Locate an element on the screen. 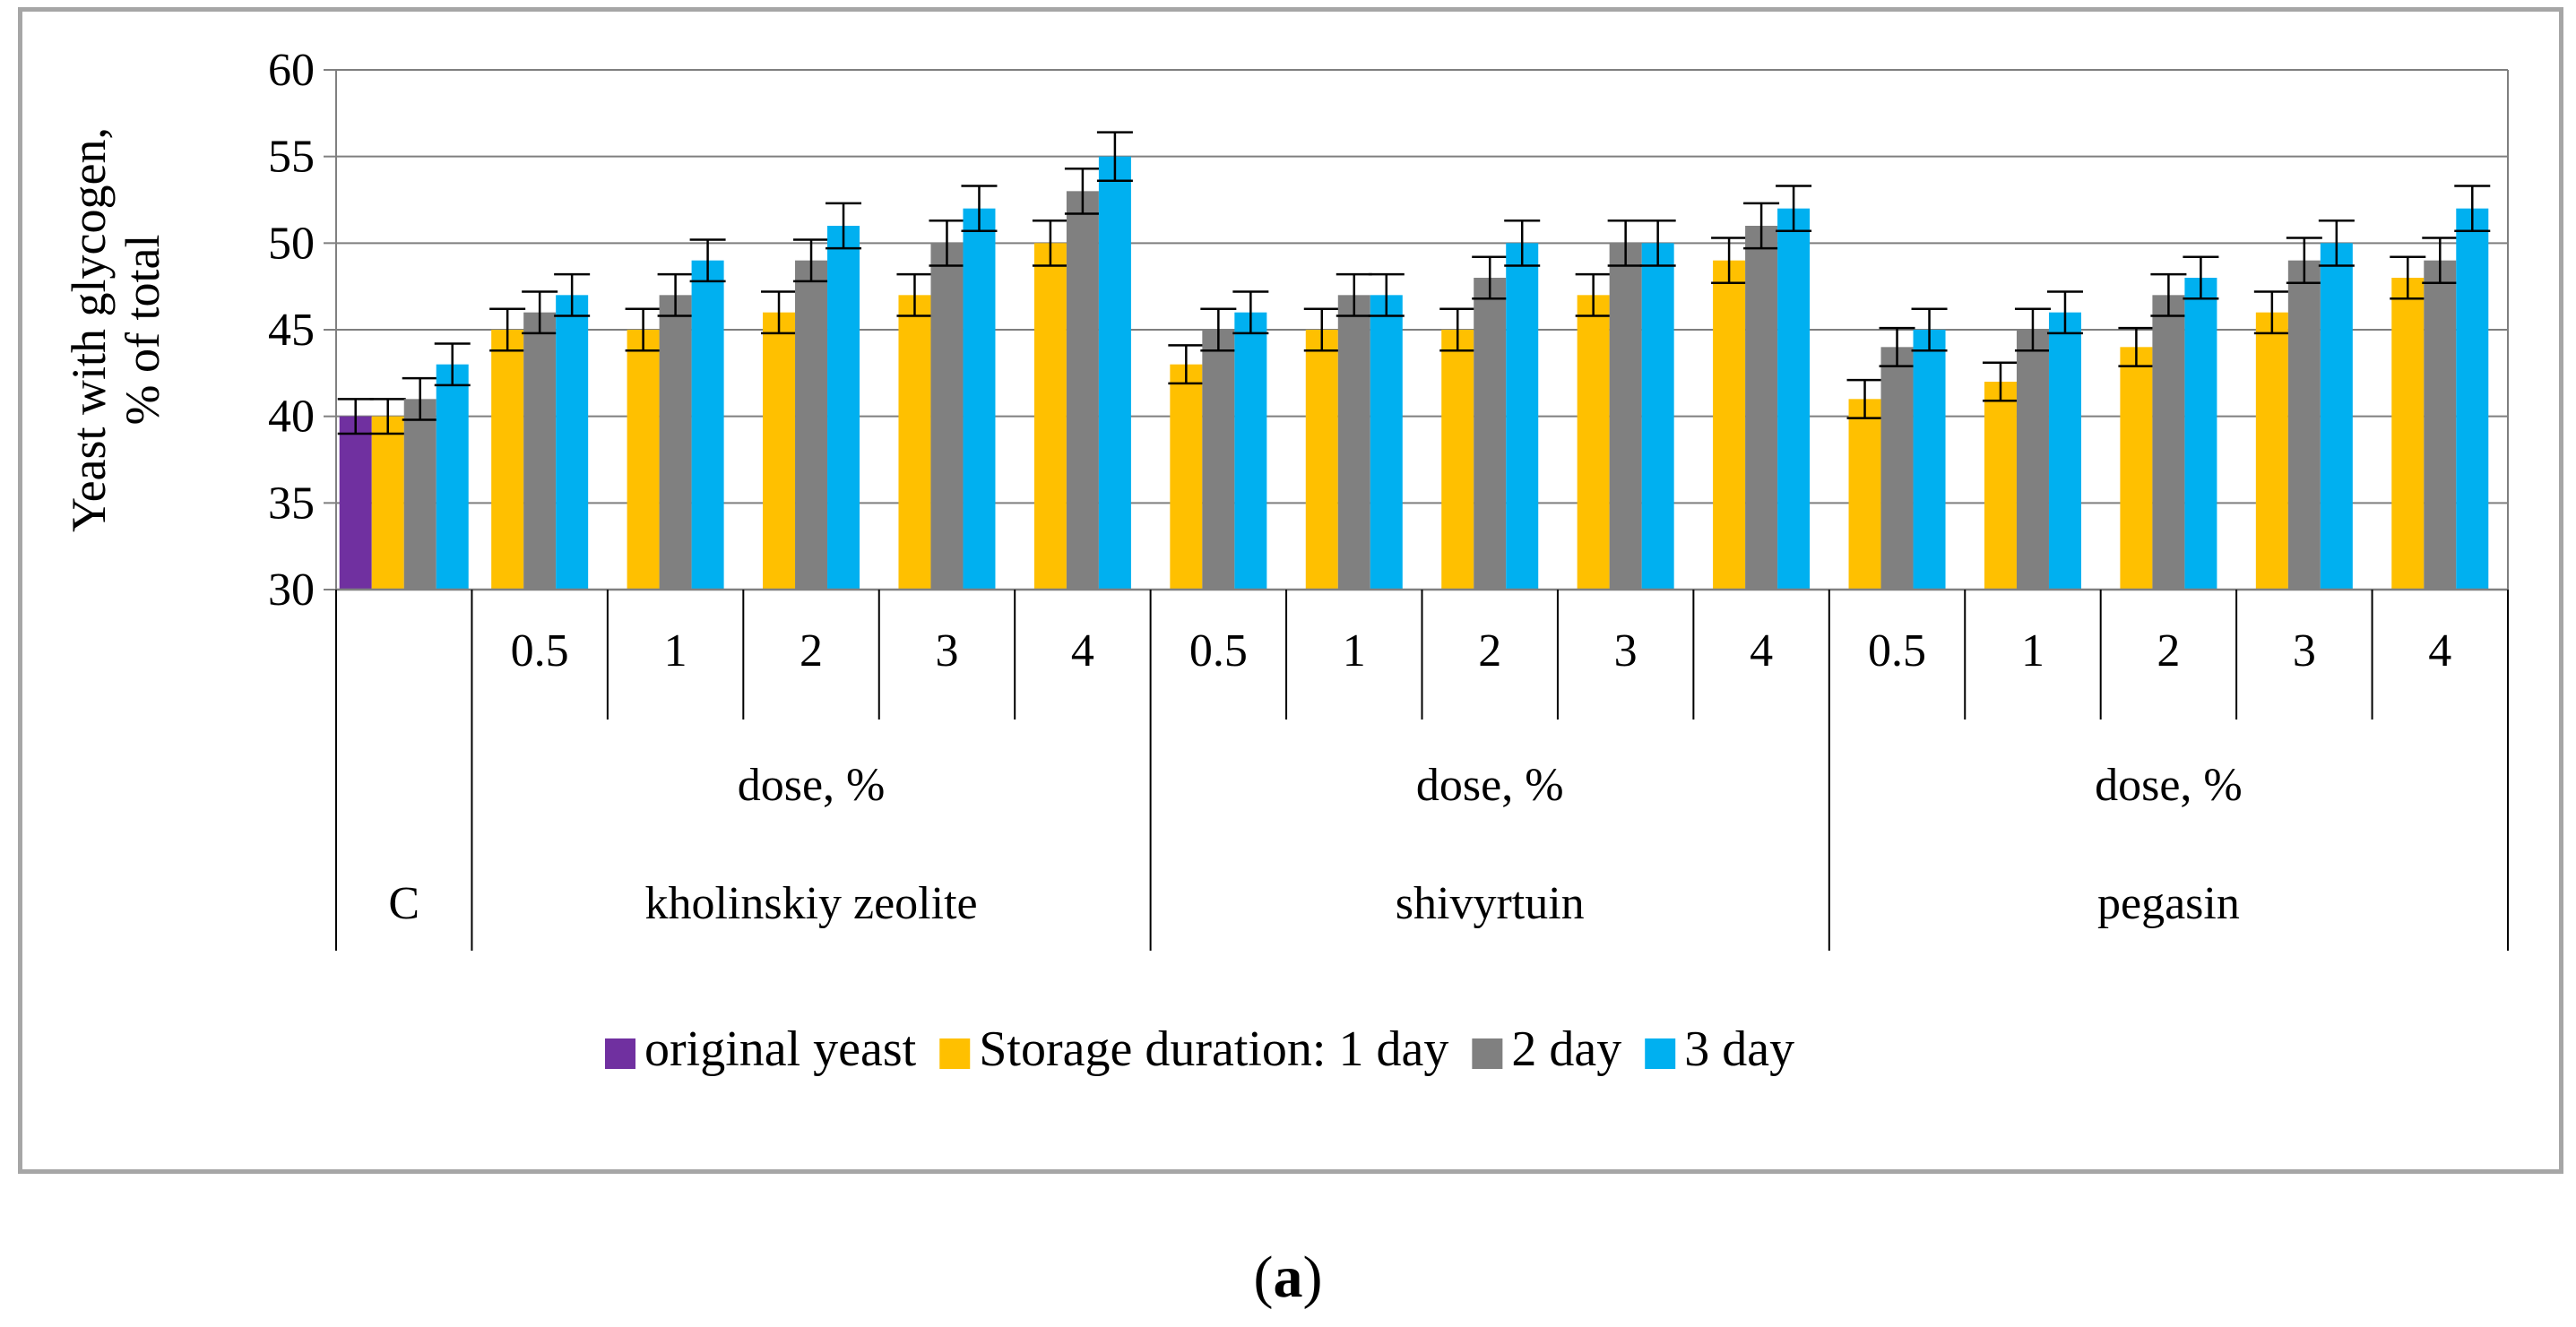 Image resolution: width=2576 pixels, height=1327 pixels. legend-label: Storage duration: 1 day is located at coordinates (1213, 1049).